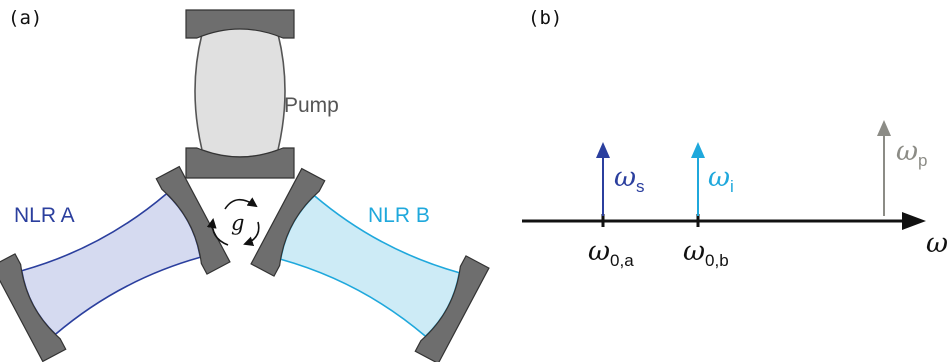 The image size is (952, 362). What do you see at coordinates (884, 128) in the screenshot?
I see `pump-arrowhead` at bounding box center [884, 128].